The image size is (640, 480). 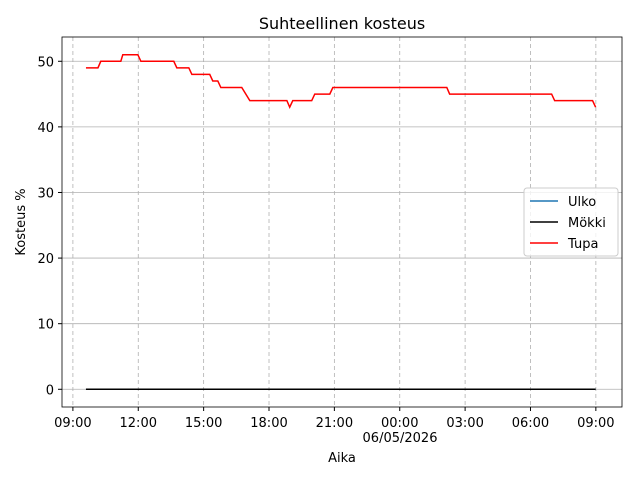 What do you see at coordinates (138, 423) in the screenshot?
I see `x-tick-label: 12:00` at bounding box center [138, 423].